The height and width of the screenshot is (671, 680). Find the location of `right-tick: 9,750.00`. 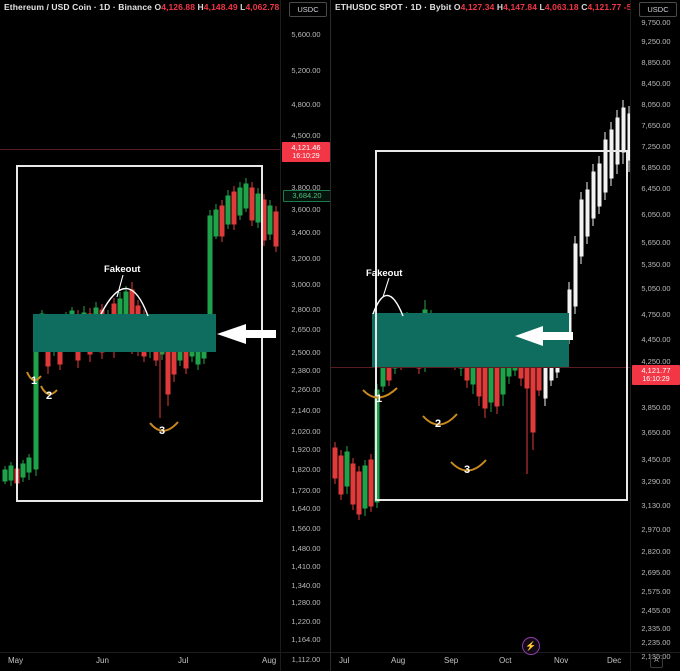

right-tick: 9,750.00 is located at coordinates (656, 22).